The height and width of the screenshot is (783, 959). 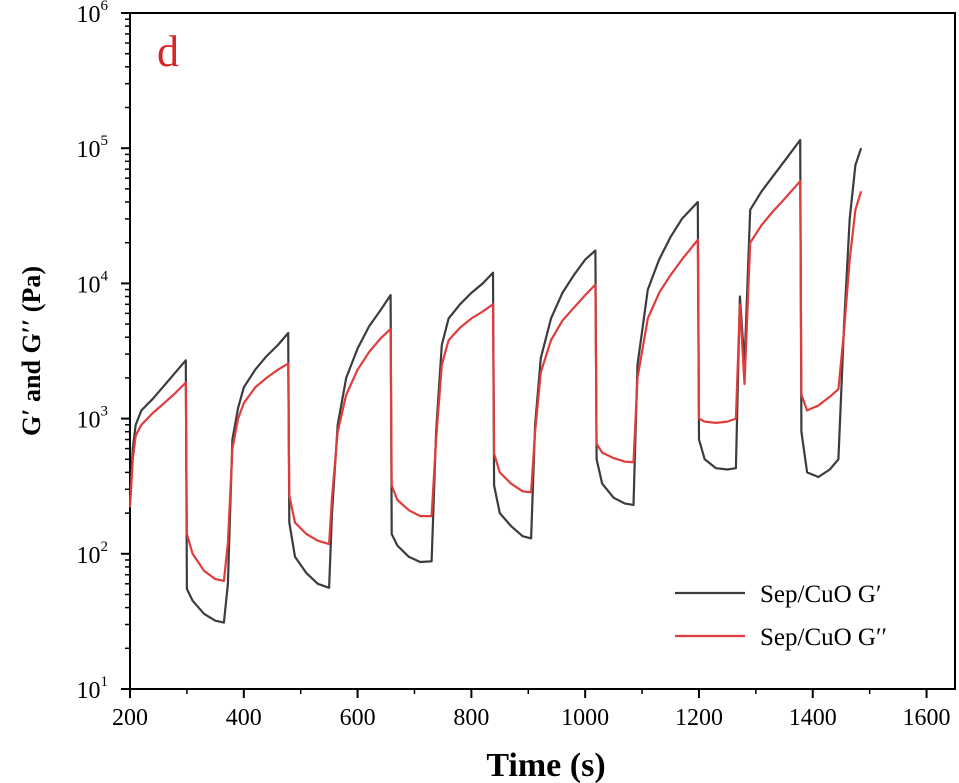 I want to click on y-tick-label: 10⁵, so click(x=93, y=148).